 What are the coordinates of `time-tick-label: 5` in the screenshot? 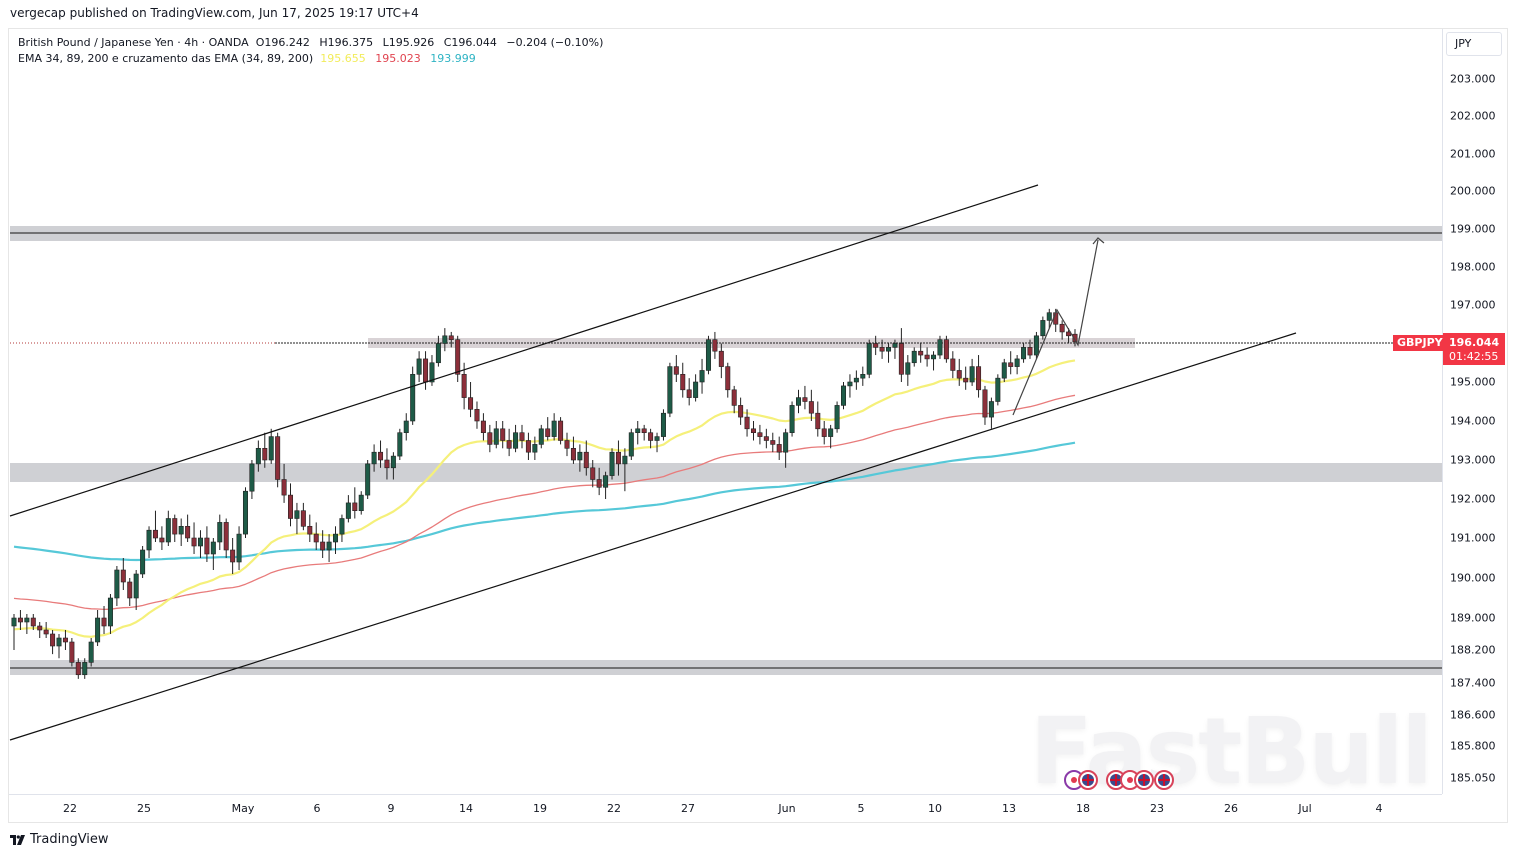 It's located at (861, 808).